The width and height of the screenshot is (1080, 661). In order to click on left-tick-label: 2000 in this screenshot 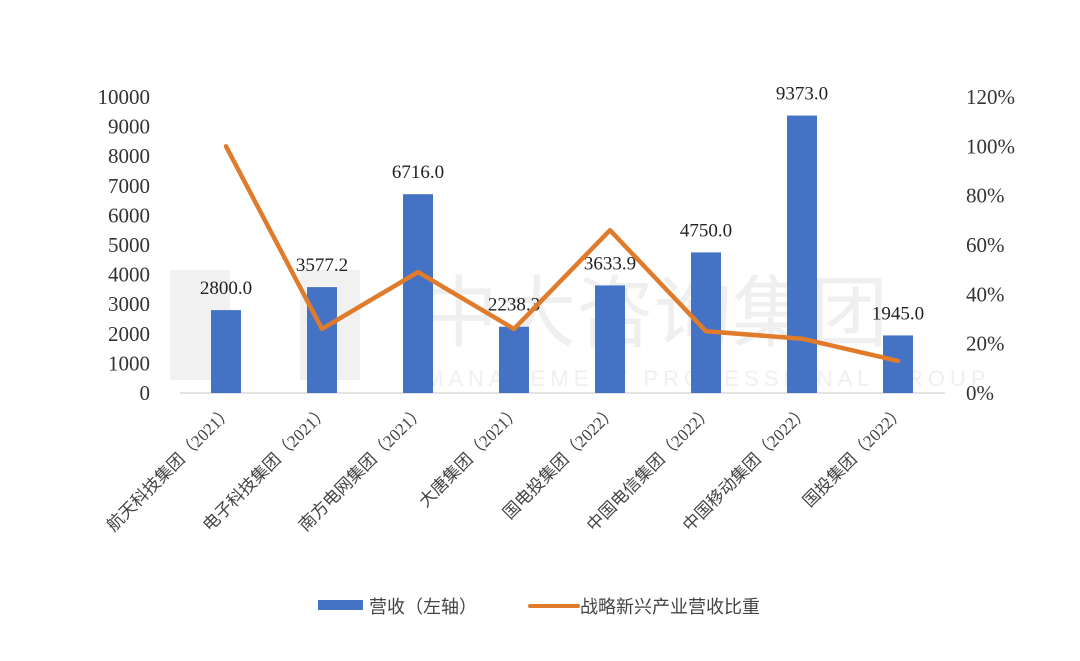, I will do `click(129, 334)`.